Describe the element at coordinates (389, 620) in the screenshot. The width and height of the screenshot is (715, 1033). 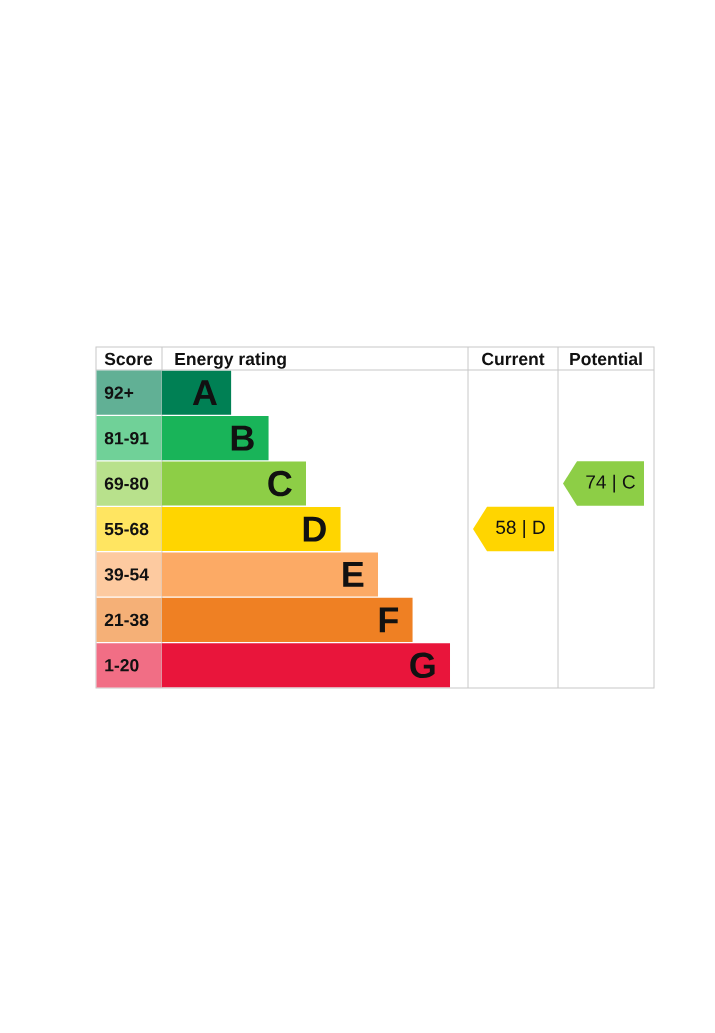
I see `annotation: F` at that location.